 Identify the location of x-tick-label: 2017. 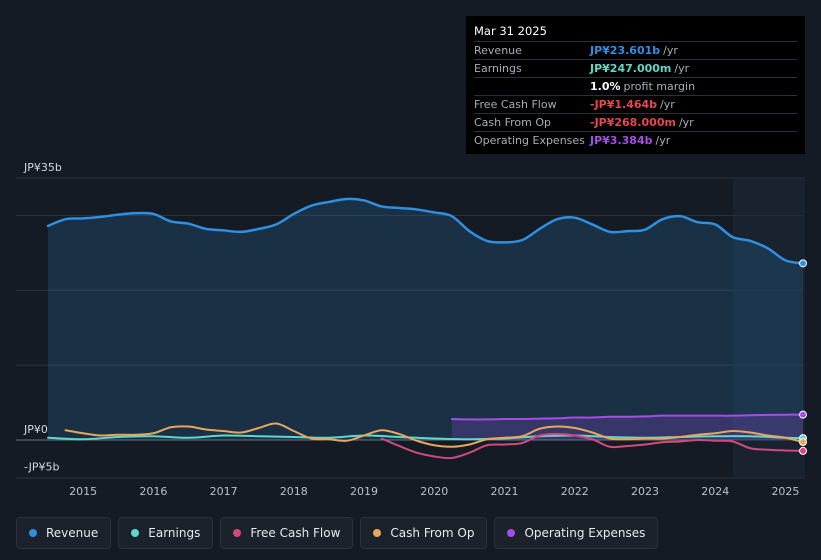
(224, 491).